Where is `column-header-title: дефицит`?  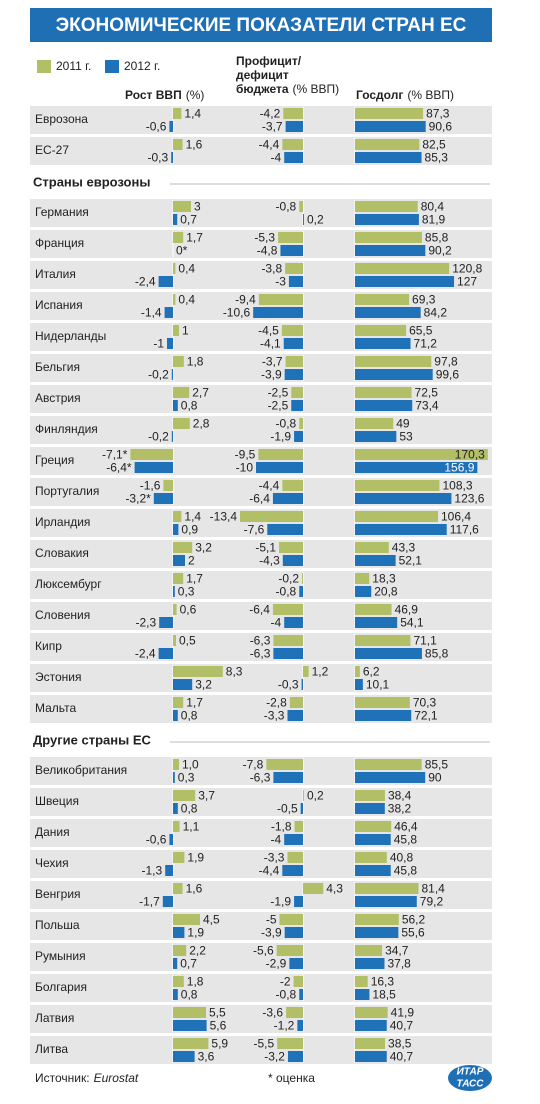
column-header-title: дефицит is located at coordinates (262, 75).